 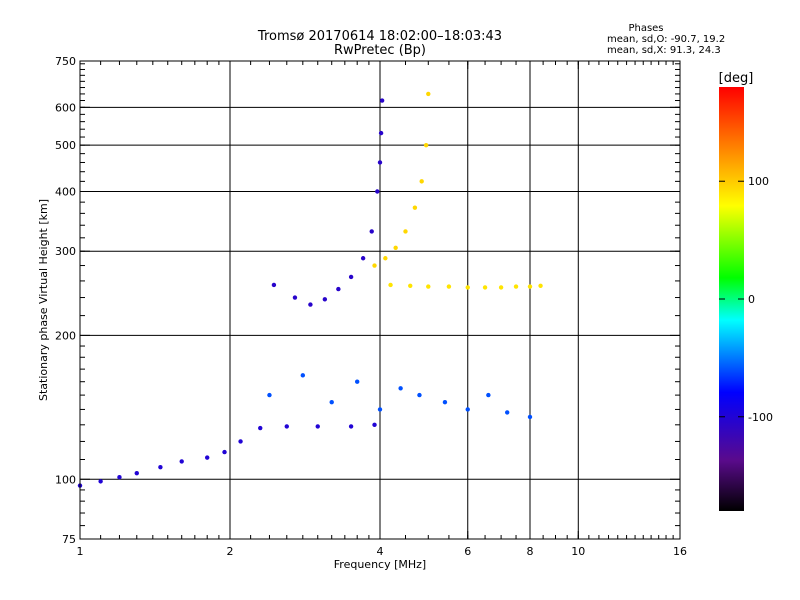 I want to click on x-axis-label: Frequency [MHz], so click(x=380, y=564).